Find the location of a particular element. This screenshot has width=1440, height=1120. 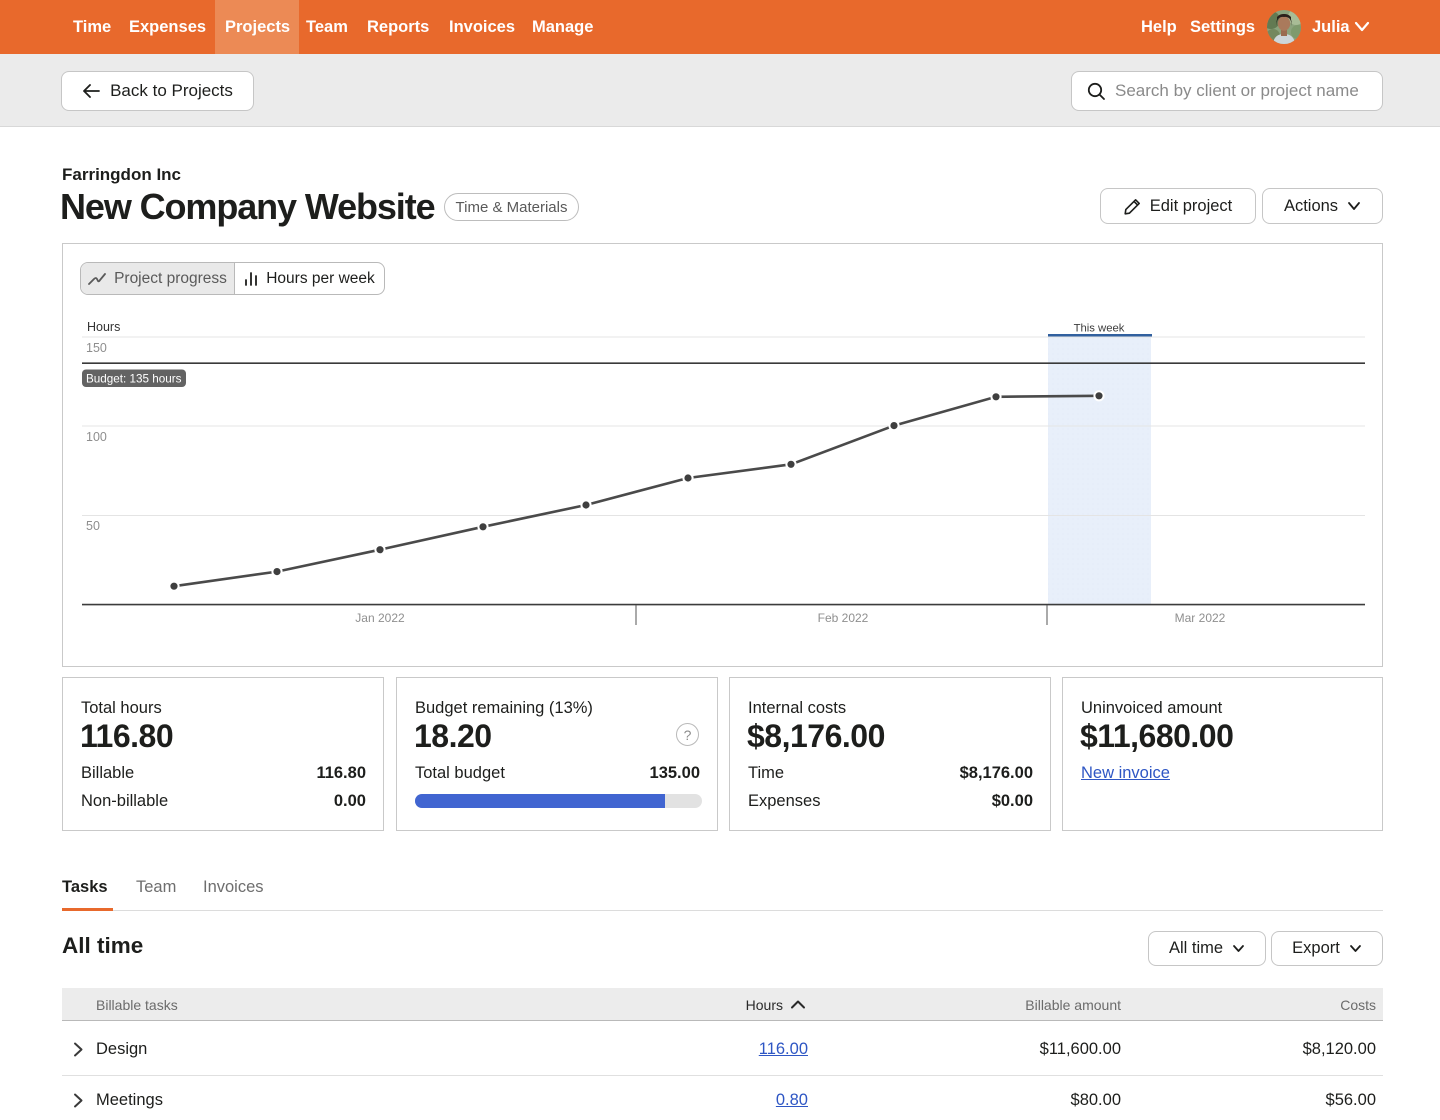

svg-text: 100 is located at coordinates (96, 437).